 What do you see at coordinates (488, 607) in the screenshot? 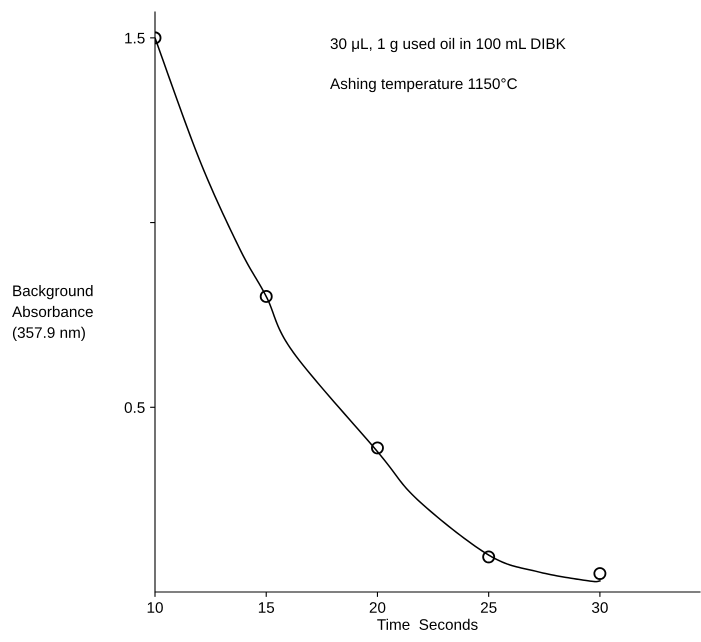
I see `x-tick-label: 25` at bounding box center [488, 607].